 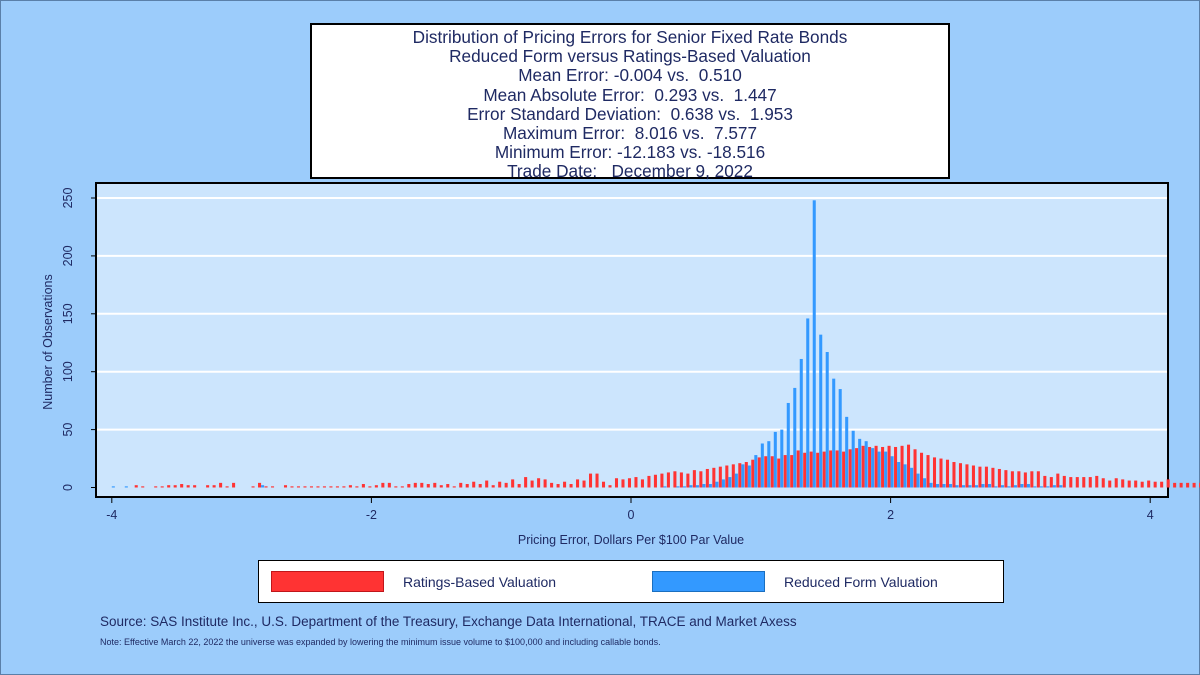 I want to click on y-tick-label: 200, so click(x=68, y=255).